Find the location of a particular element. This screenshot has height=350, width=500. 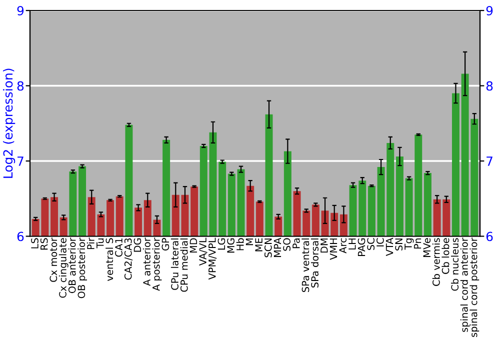

x-tick-label: Pn is located at coordinates (418, 243).